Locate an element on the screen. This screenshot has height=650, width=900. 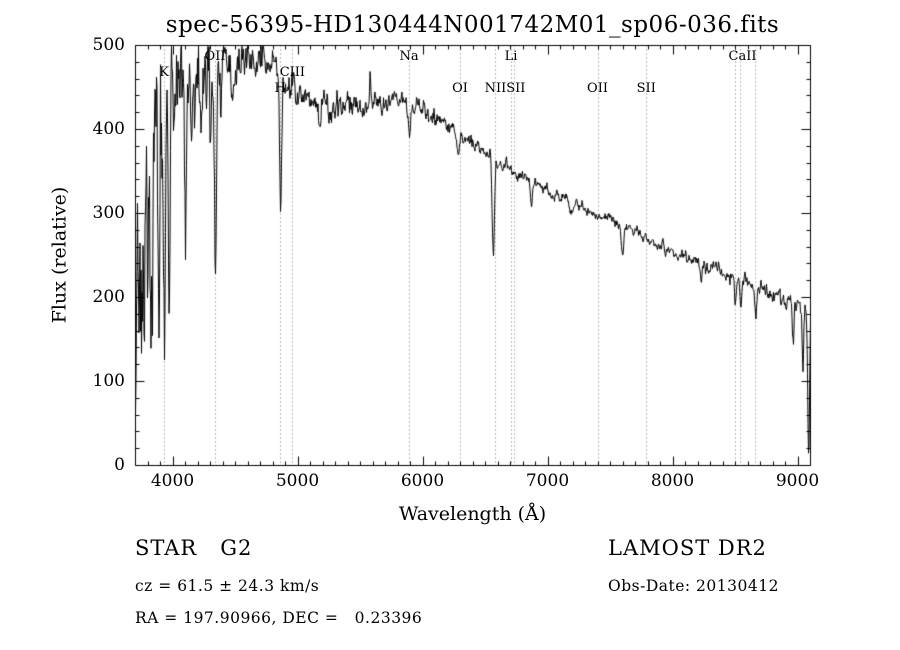
x-axis-label: Wavelength (Å) is located at coordinates (472, 514).